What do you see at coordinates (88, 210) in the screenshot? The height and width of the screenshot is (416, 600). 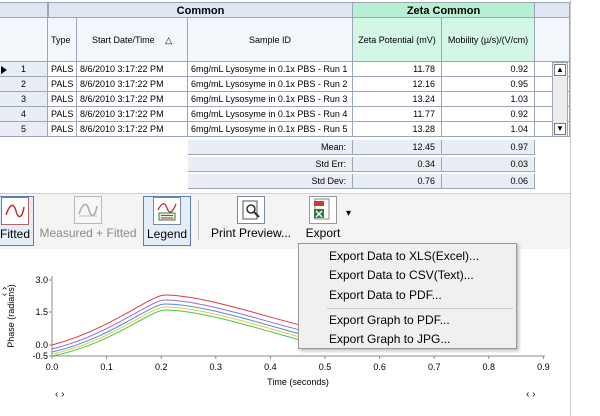 I see `measured-fitted-icon` at bounding box center [88, 210].